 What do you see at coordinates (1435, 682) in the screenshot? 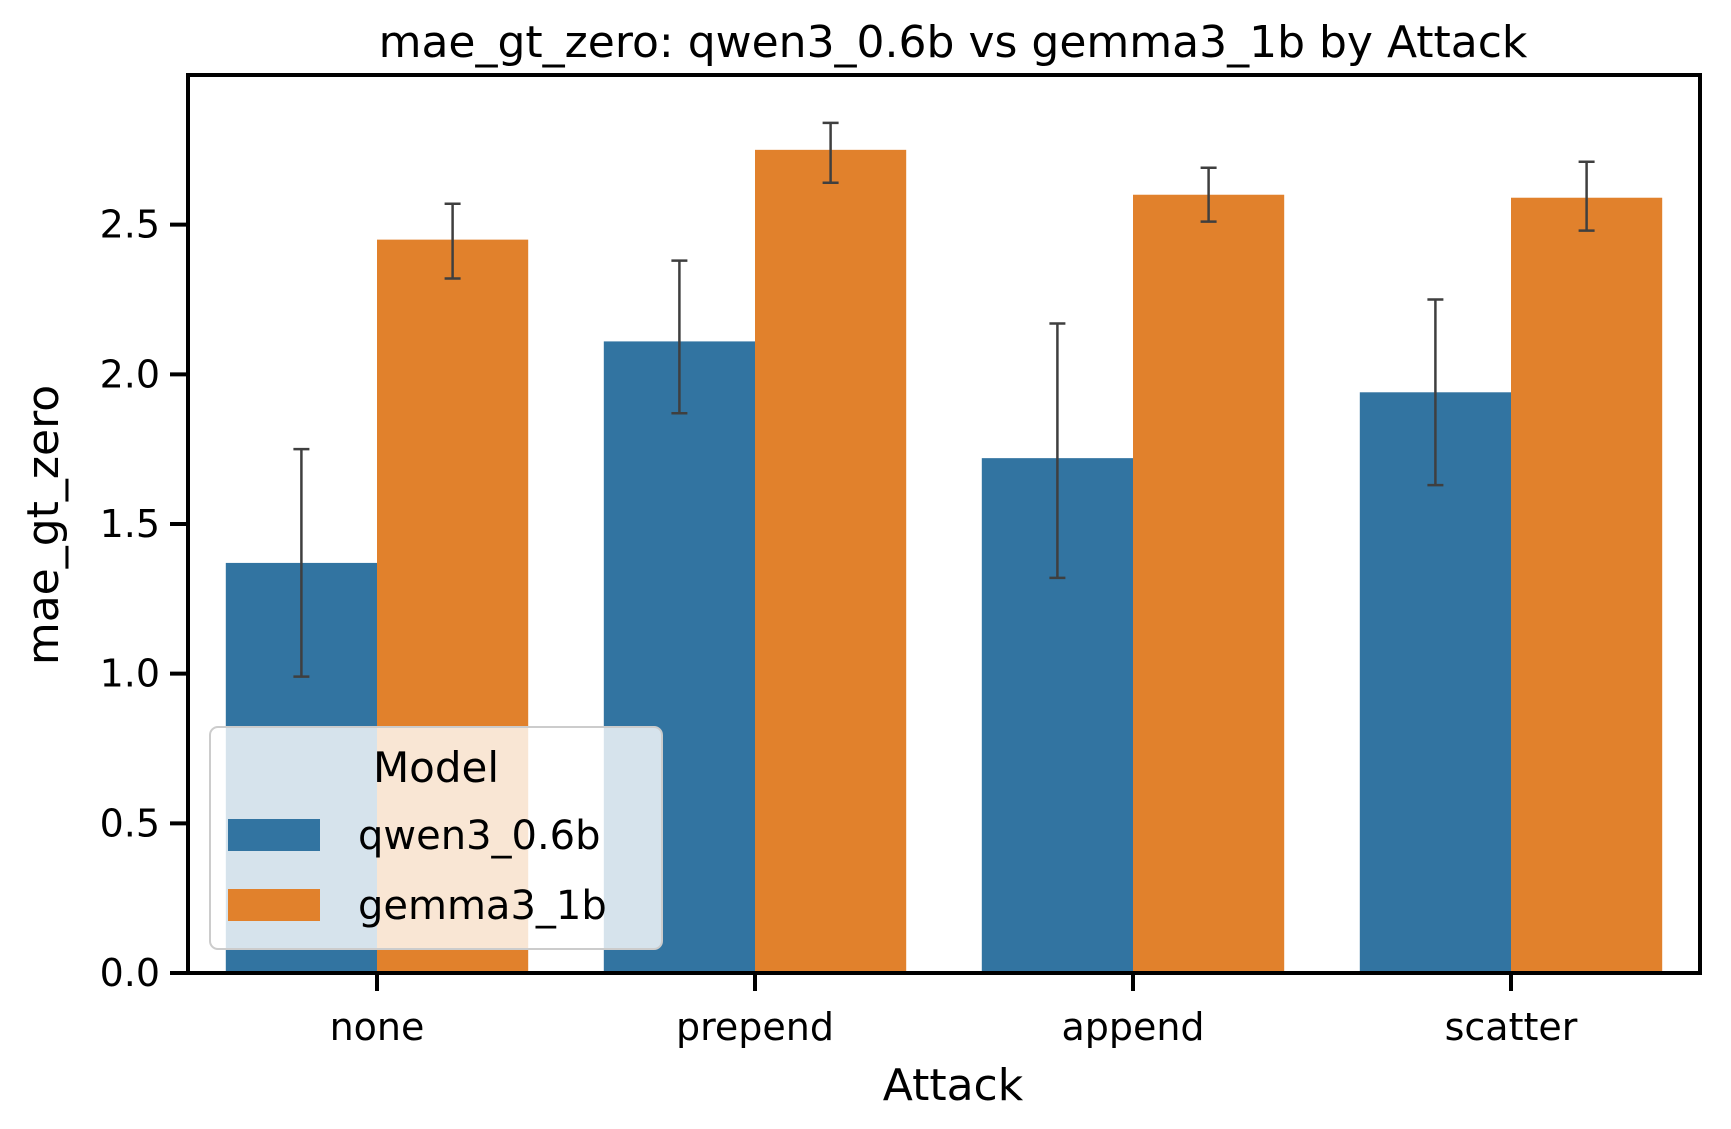
I see `bar-qwen3_0.6b-scatter` at bounding box center [1435, 682].